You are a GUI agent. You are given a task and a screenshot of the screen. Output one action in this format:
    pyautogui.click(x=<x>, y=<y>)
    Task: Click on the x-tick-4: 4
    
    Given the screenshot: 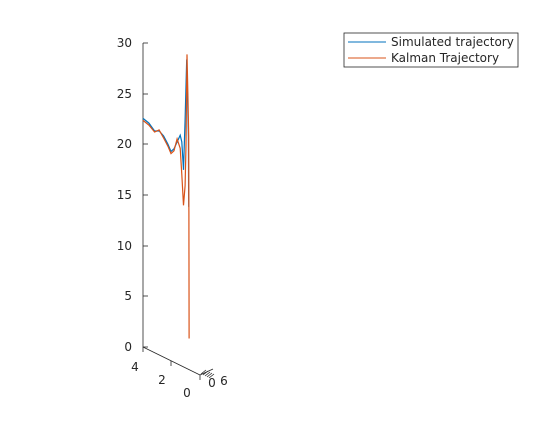 What is the action you would take?
    pyautogui.click(x=137, y=360)
    